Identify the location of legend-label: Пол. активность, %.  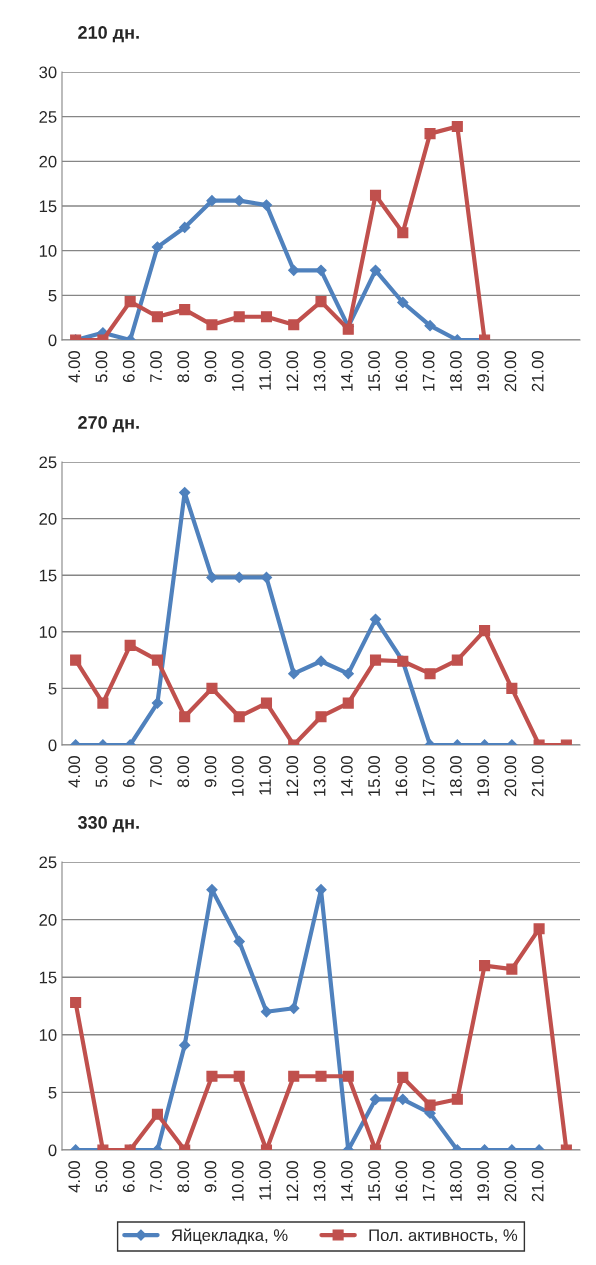
(443, 1236).